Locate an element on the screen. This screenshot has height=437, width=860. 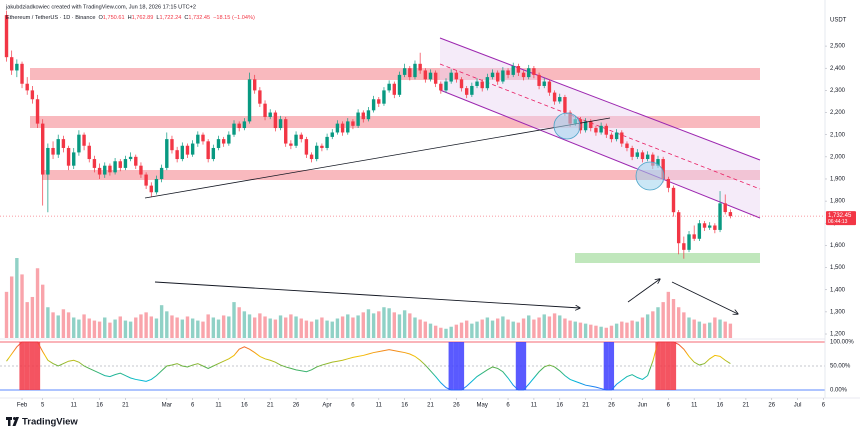
price-tag-label: 1,732.45 is located at coordinates (840, 216).